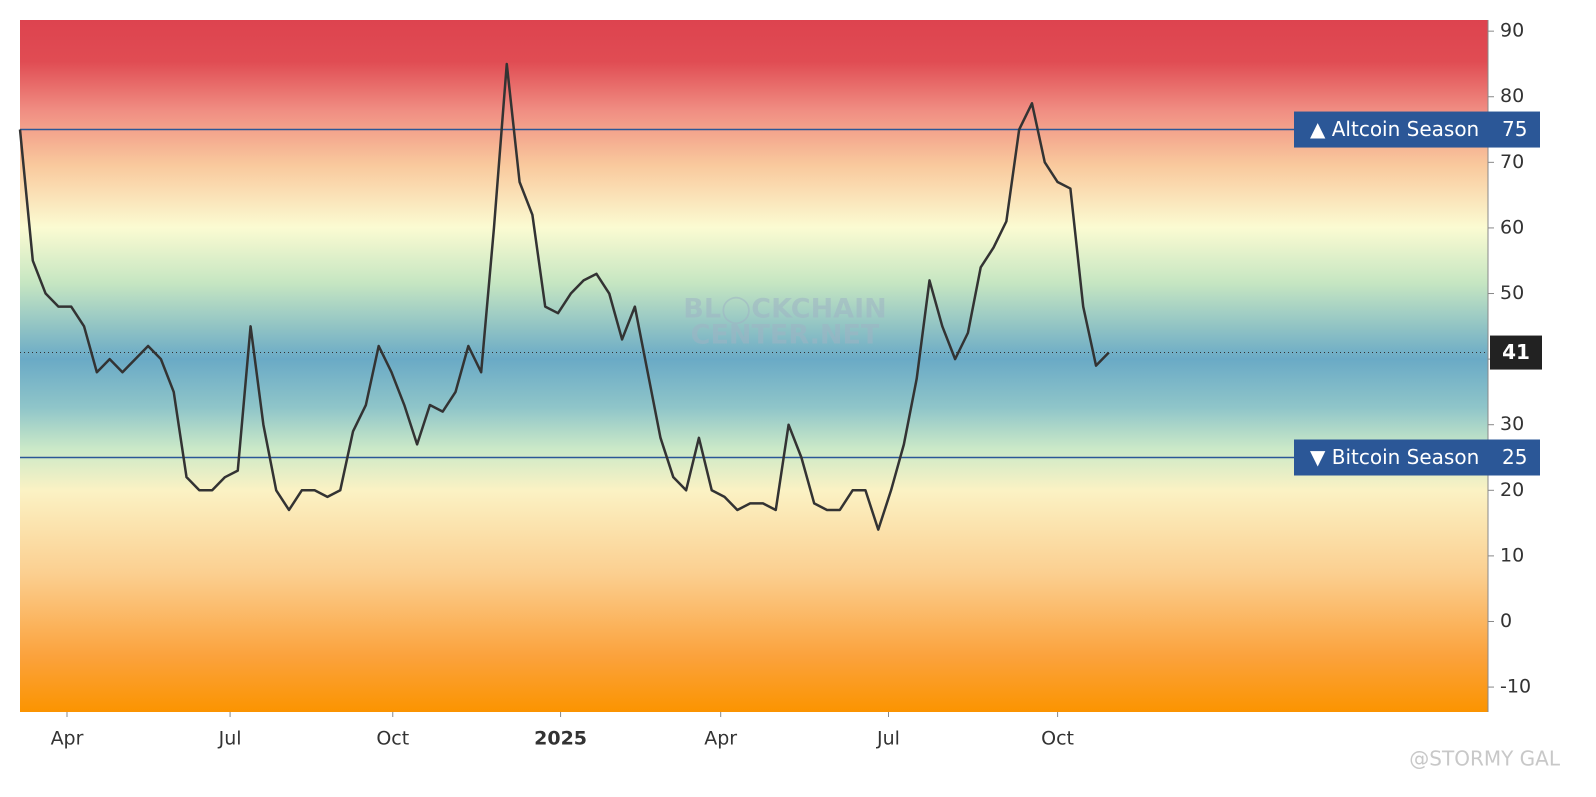  Describe the element at coordinates (1512, 162) in the screenshot. I see `y-tick-label: 70` at that location.